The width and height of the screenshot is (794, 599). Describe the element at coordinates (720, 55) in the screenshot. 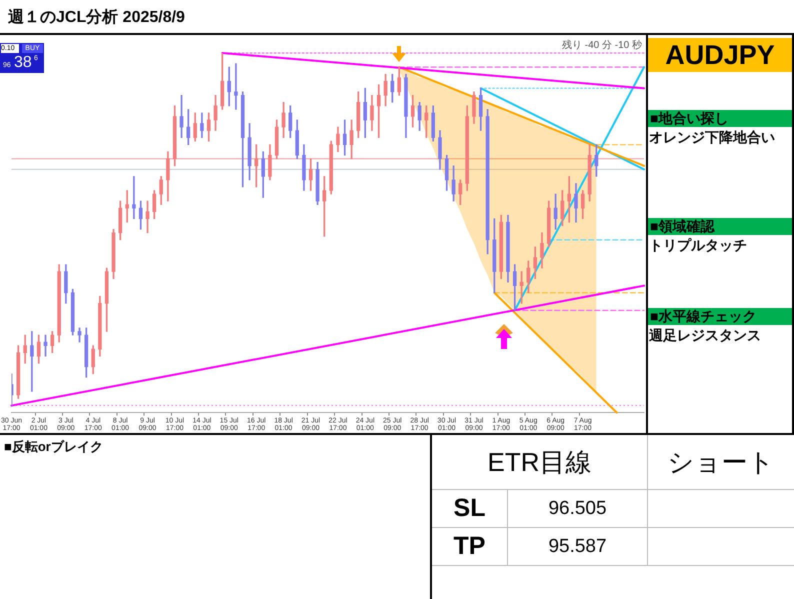

I see `text: AUDJPY` at that location.